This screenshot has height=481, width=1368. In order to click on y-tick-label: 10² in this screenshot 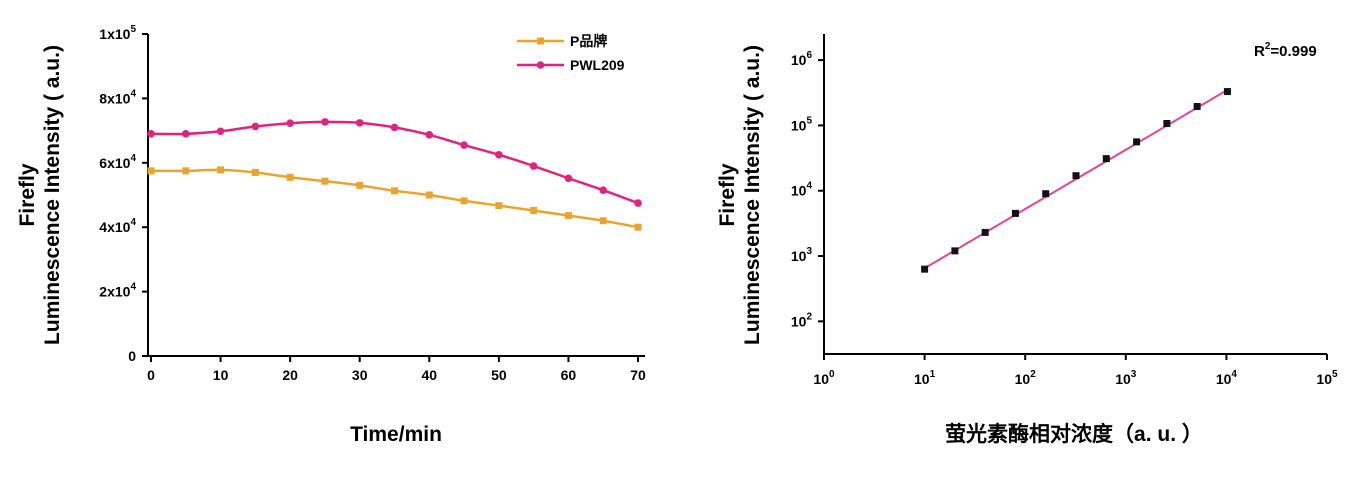, I will do `click(802, 320)`.